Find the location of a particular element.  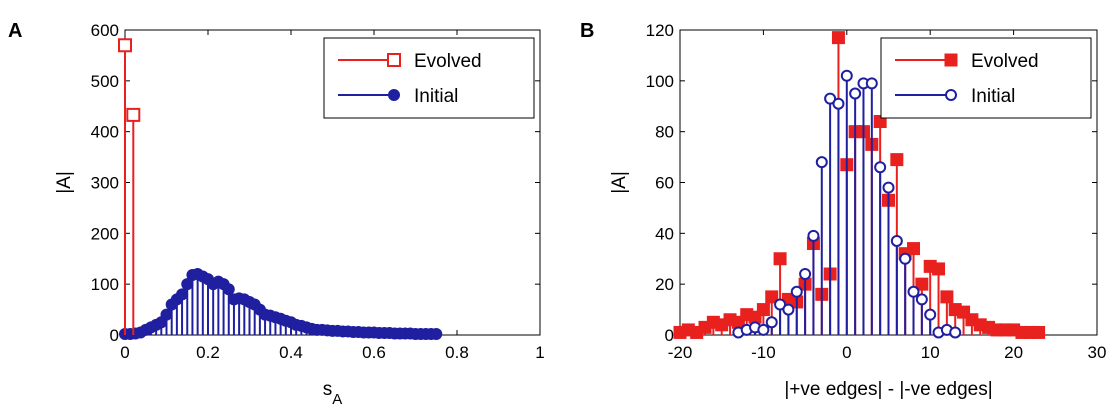

x-tick-label: 0.2 is located at coordinates (208, 352).